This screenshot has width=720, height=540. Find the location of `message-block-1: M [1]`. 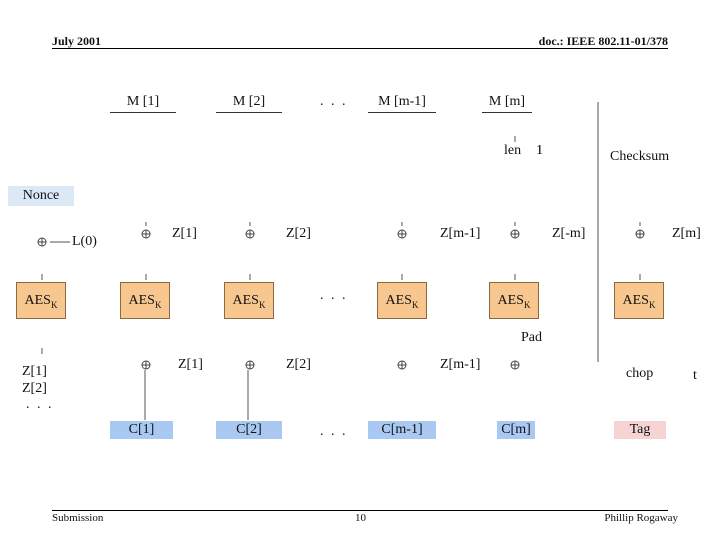

message-block-1: M [1] is located at coordinates (143, 102).